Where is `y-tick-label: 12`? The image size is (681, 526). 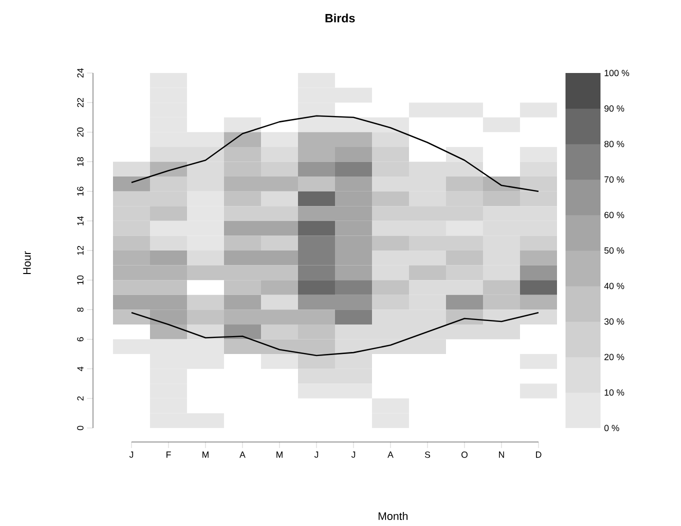 y-tick-label: 12 is located at coordinates (80, 250).